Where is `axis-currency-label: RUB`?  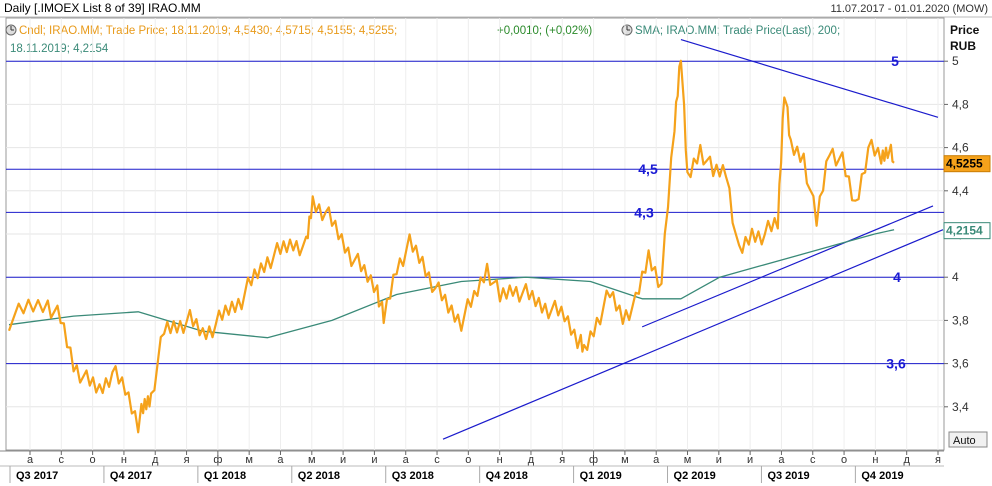 axis-currency-label: RUB is located at coordinates (963, 46).